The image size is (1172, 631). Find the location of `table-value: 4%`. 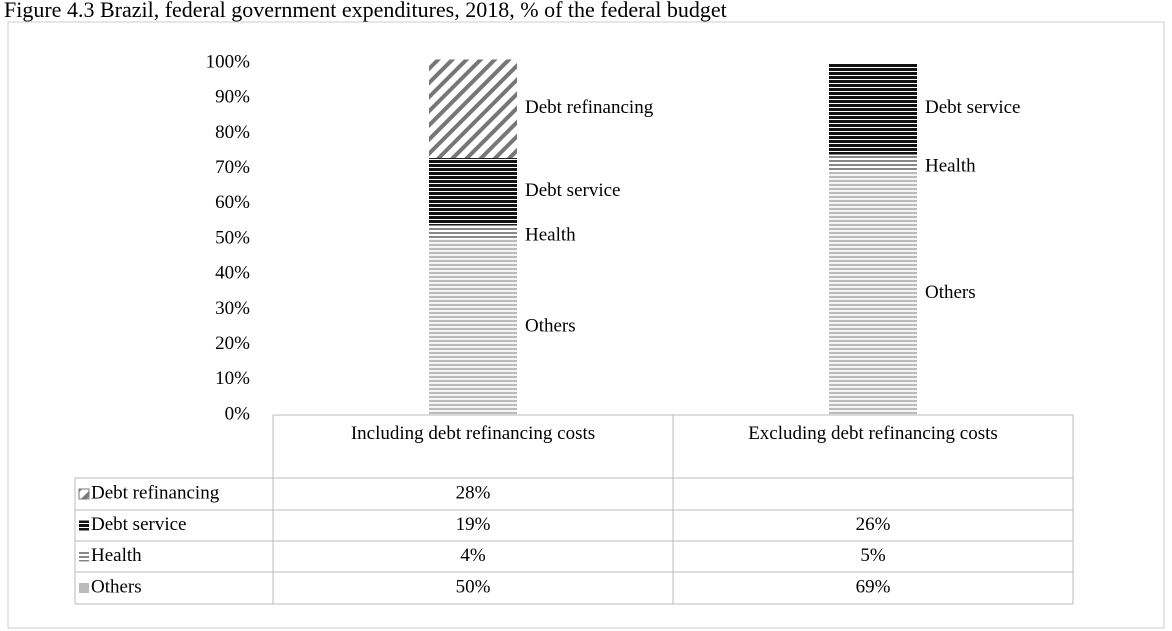

table-value: 4% is located at coordinates (473, 555).